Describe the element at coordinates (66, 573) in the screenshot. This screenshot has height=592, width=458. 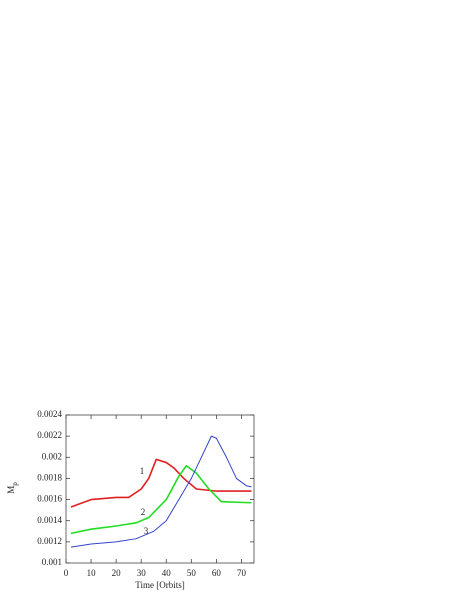
I see `x-tick-label: 0` at that location.